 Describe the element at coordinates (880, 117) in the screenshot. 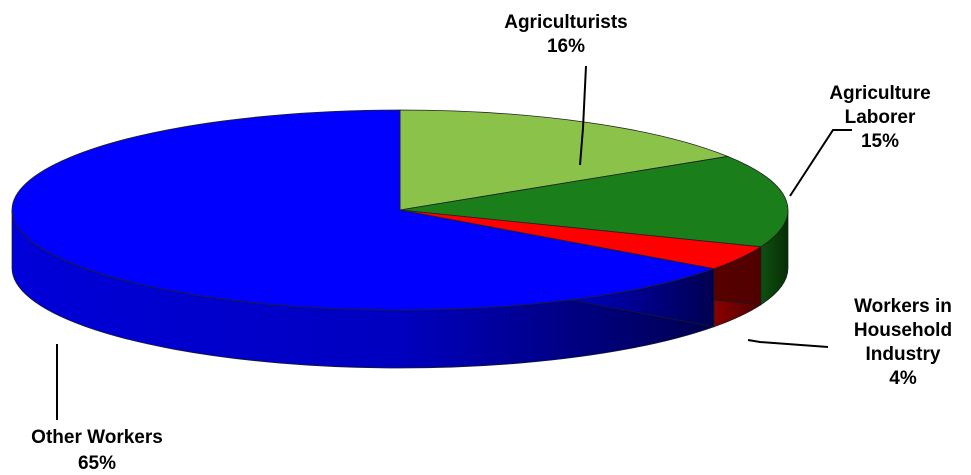

I see `slice-name-label: Laborer` at that location.